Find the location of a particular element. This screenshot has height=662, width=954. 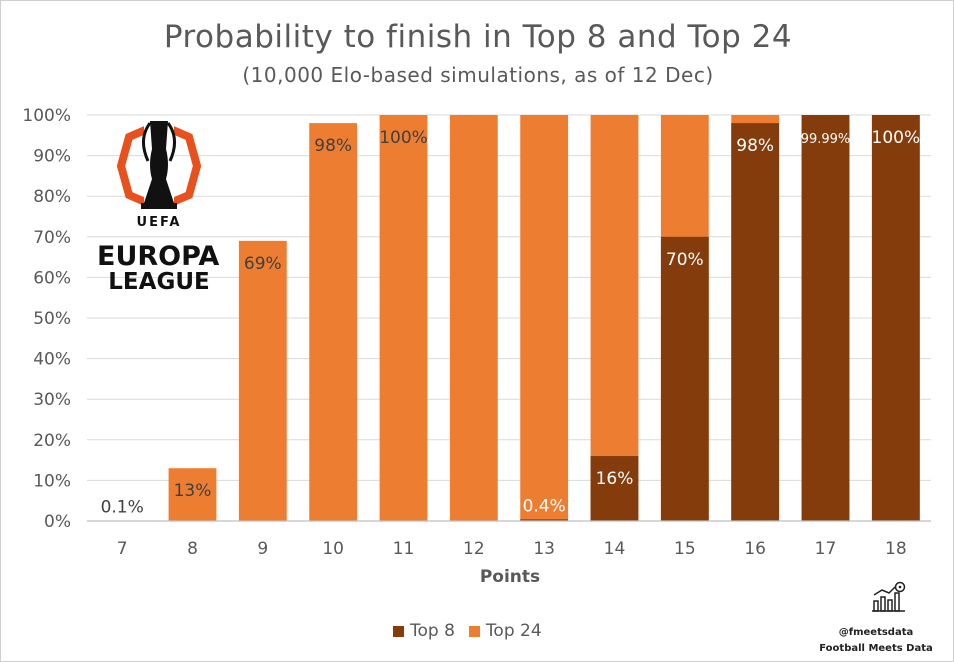

x-tick-labels: 7 8 9 10 11 12 13 14 15 16 17 18 is located at coordinates (512, 549).